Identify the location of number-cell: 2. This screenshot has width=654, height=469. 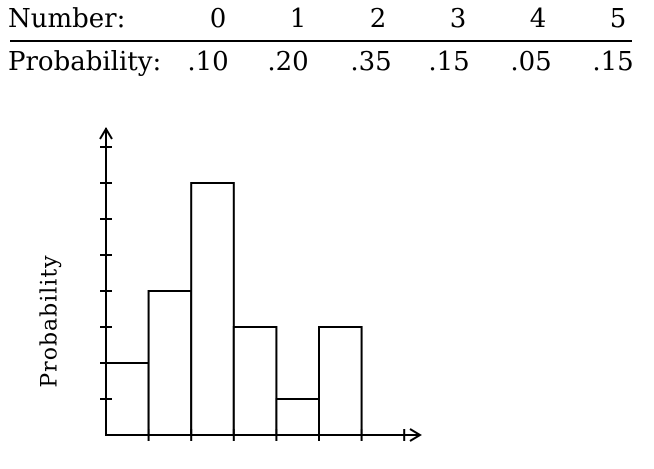
(378, 19).